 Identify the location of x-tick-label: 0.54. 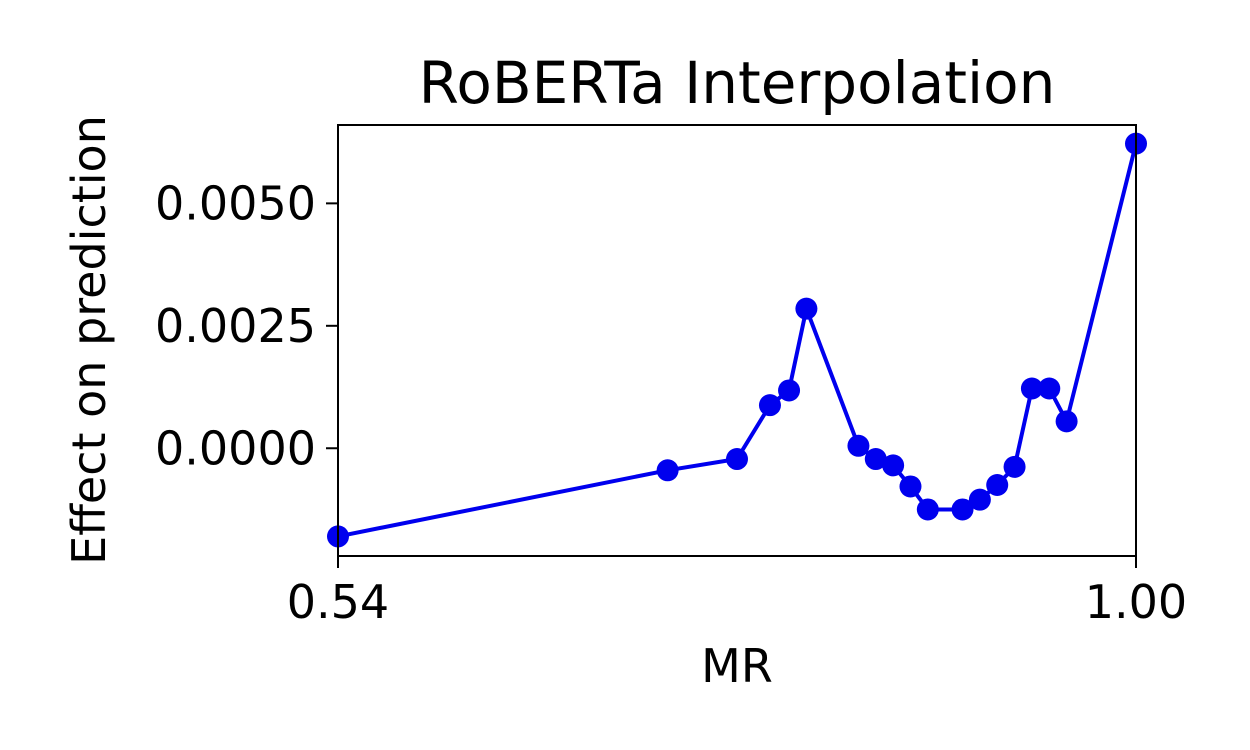
(338, 602).